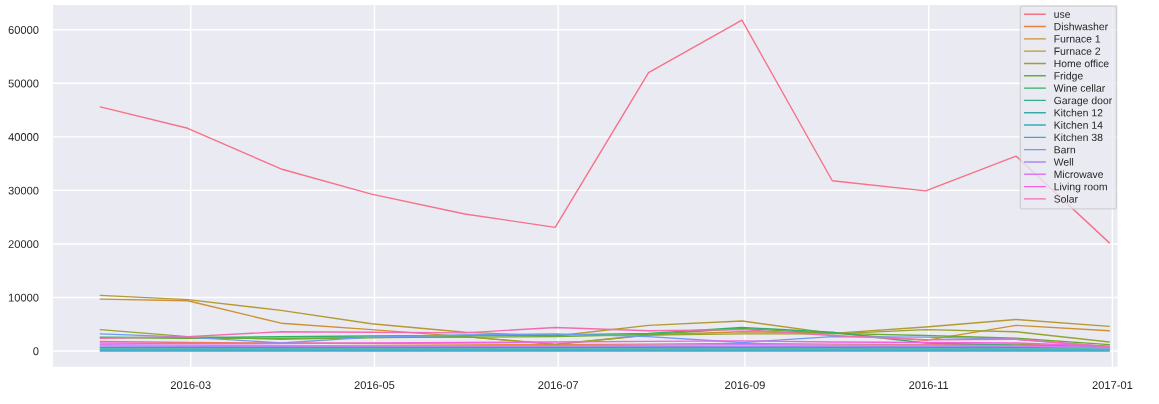 The image size is (1159, 404). Describe the element at coordinates (1112, 385) in the screenshot. I see `x-tick-label: 2017-01` at that location.